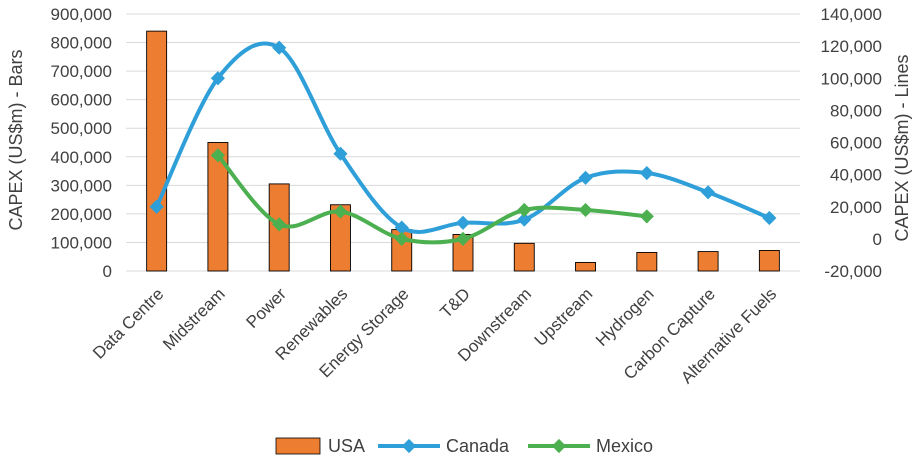  What do you see at coordinates (708, 261) in the screenshot?
I see `bar-carbon-capture` at bounding box center [708, 261].